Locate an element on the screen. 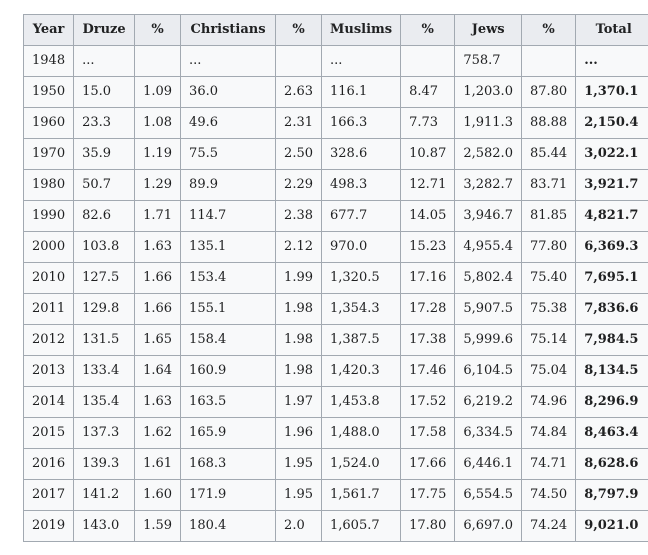 This screenshot has width=648, height=555. cell-druze: 143.0 is located at coordinates (104, 526).